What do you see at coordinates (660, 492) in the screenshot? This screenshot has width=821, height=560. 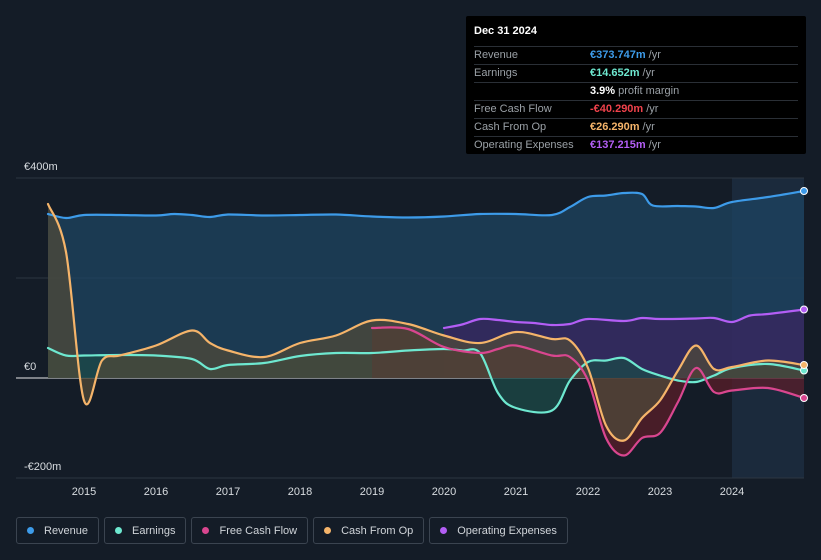 I see `x-tick-label: 2023` at bounding box center [660, 492].